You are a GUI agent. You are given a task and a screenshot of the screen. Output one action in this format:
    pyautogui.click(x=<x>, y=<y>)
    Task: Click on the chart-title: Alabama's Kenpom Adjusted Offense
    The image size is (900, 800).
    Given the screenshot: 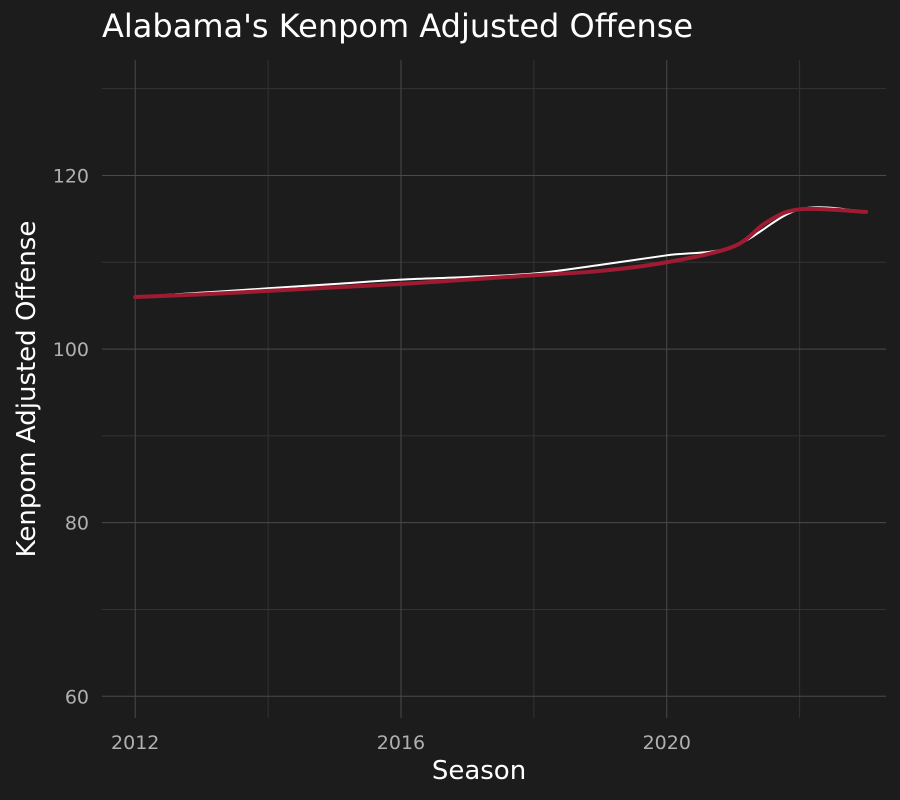 What is the action you would take?
    pyautogui.click(x=397, y=26)
    